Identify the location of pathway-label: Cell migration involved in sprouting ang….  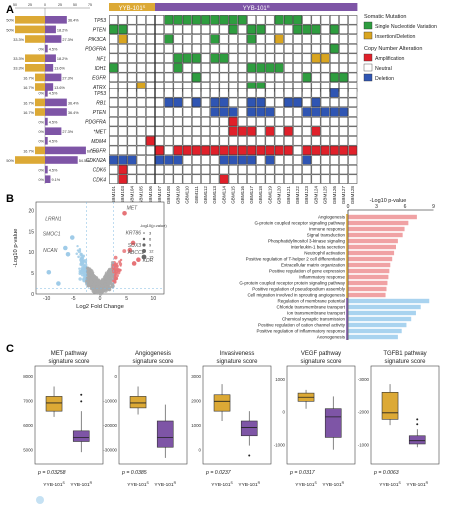
(296, 295).